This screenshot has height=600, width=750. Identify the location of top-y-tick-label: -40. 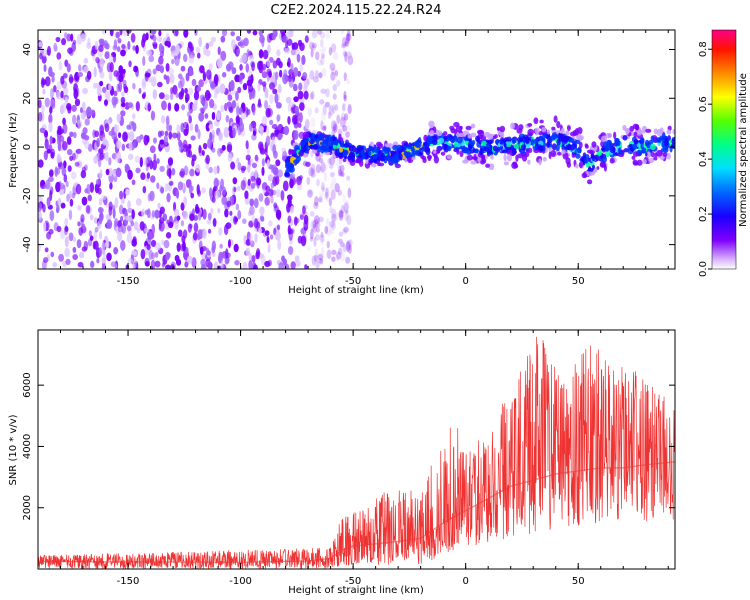
(27, 244).